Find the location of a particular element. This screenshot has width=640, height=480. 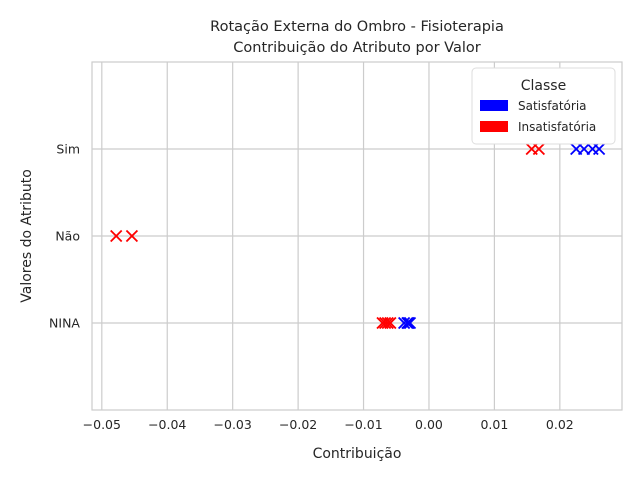

x-axis-label: Contribuição is located at coordinates (357, 454).